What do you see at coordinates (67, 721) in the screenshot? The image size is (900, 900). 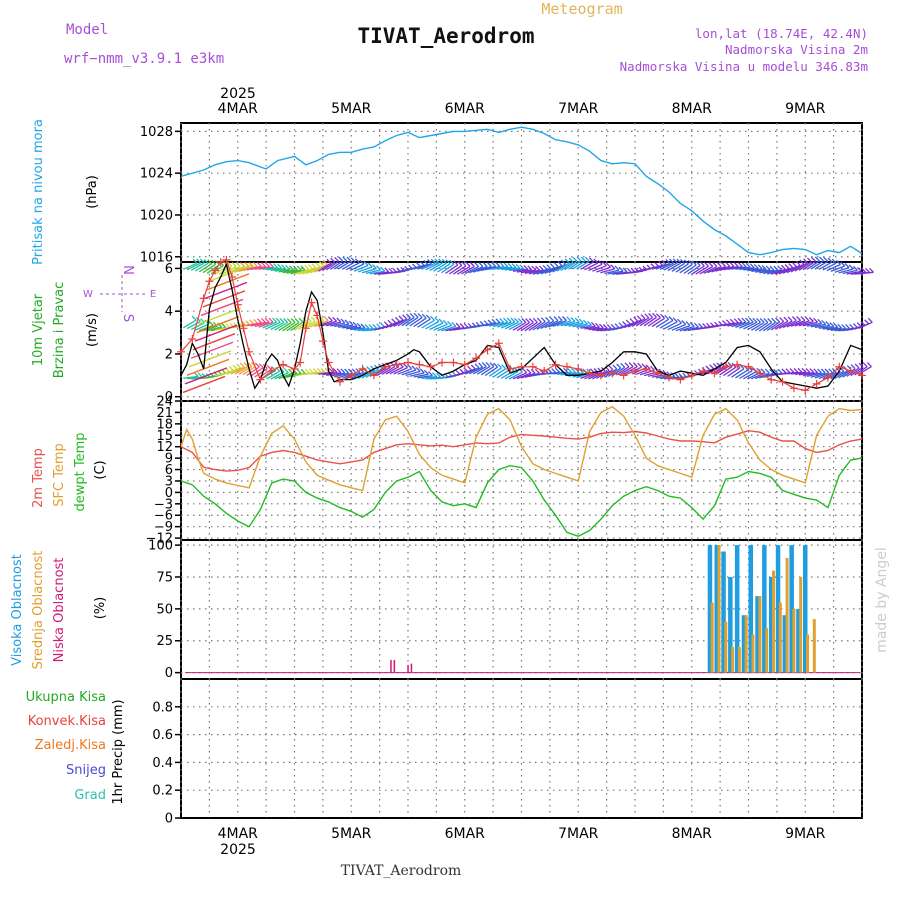 I see `precip-conv-legend: Konvek.Kisa` at bounding box center [67, 721].